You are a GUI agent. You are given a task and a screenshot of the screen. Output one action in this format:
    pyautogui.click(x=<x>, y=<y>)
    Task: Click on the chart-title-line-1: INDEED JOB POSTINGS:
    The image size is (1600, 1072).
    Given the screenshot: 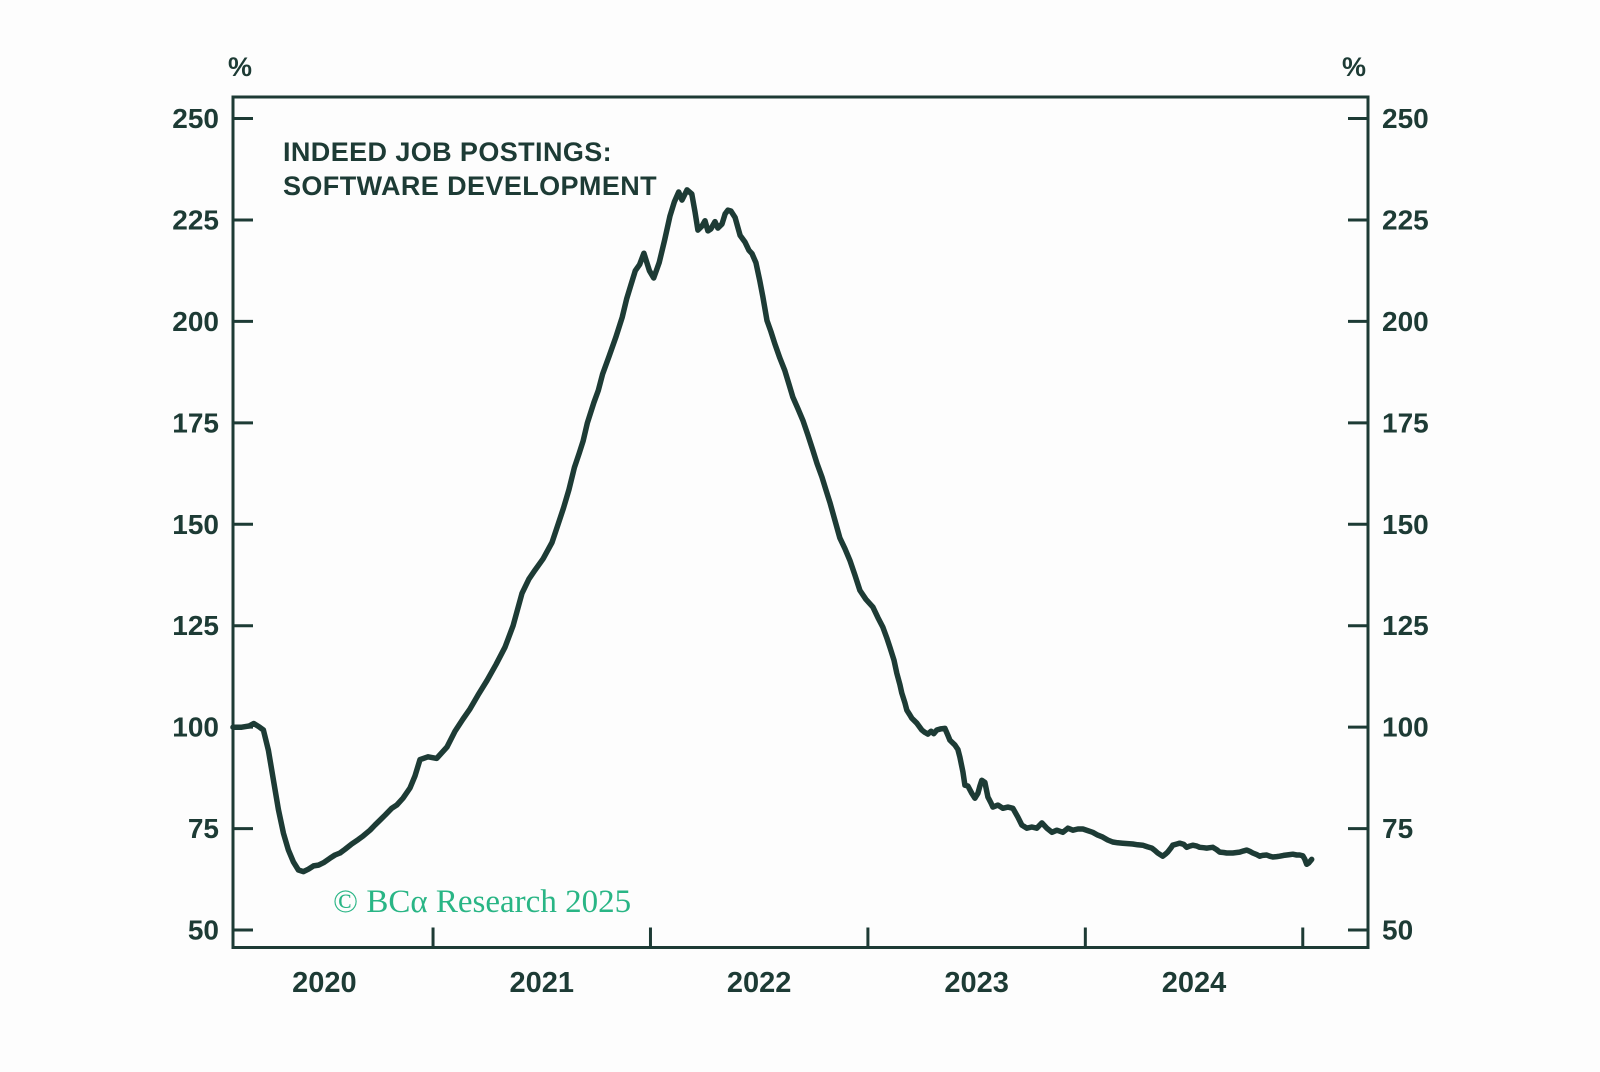 What is the action you would take?
    pyautogui.click(x=448, y=152)
    